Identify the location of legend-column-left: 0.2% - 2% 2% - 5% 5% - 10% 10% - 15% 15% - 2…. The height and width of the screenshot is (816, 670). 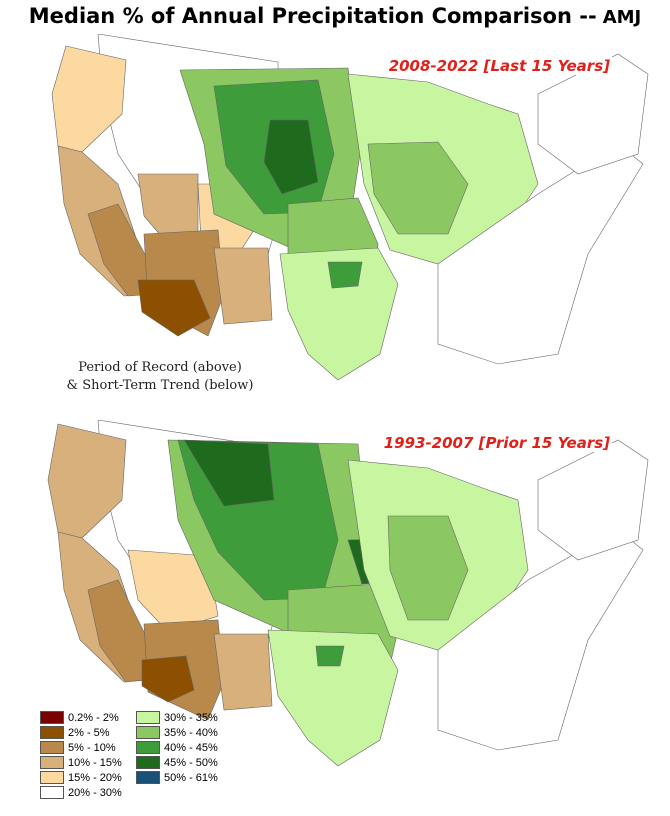
(81, 755).